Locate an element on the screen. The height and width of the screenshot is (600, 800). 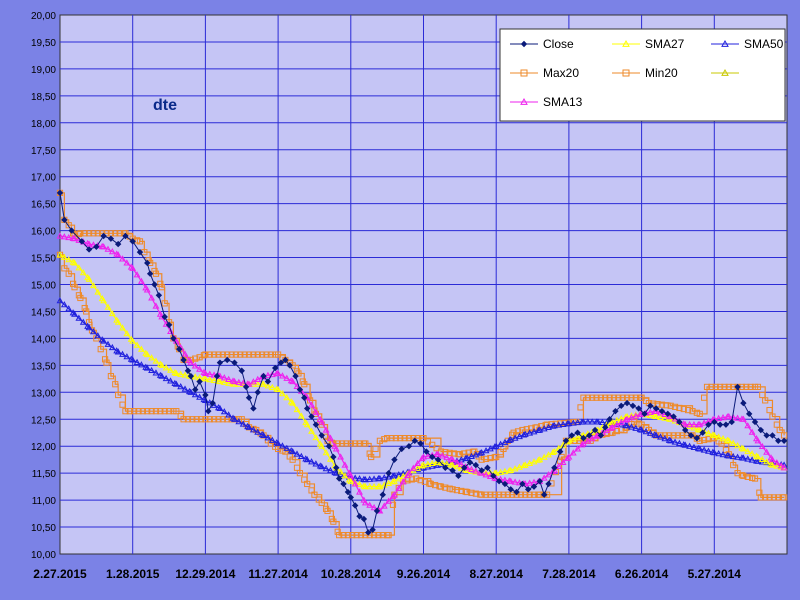
y-tick-label: 10,50 is located at coordinates (43, 528).